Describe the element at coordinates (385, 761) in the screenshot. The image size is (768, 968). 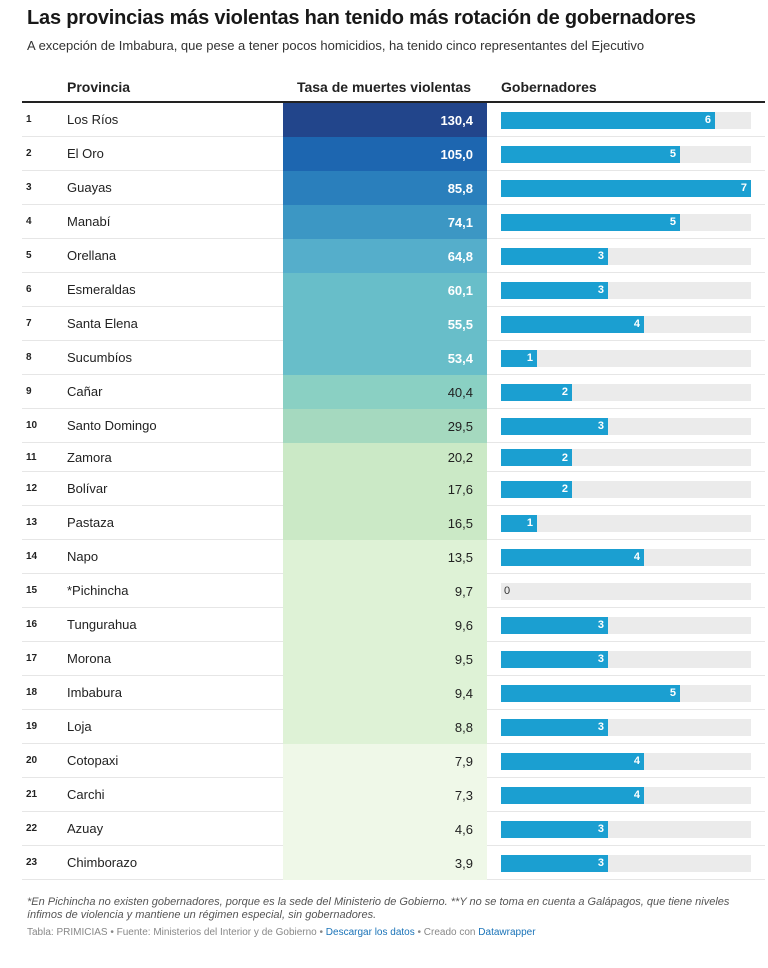
I see `rate-cell: 7,9` at that location.